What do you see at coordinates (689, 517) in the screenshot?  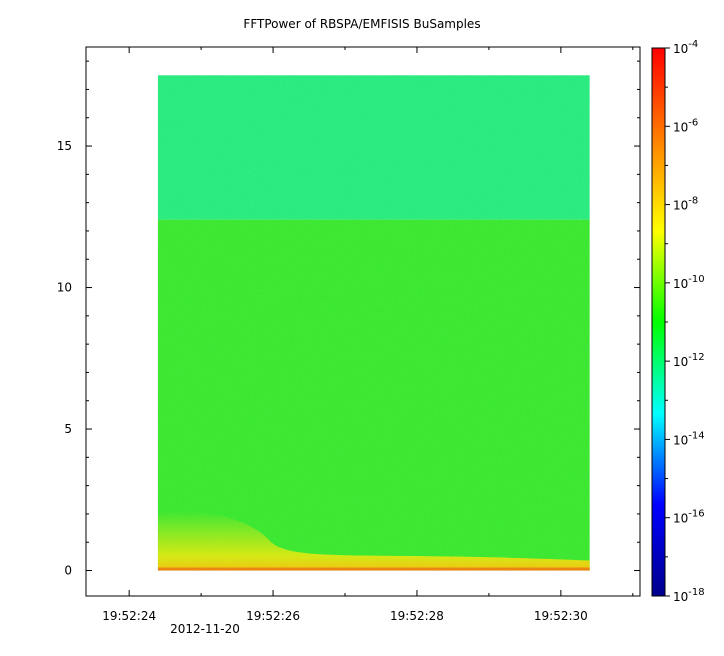 I see `colorbar-tick-label: 10⁻¹⁶` at bounding box center [689, 517].